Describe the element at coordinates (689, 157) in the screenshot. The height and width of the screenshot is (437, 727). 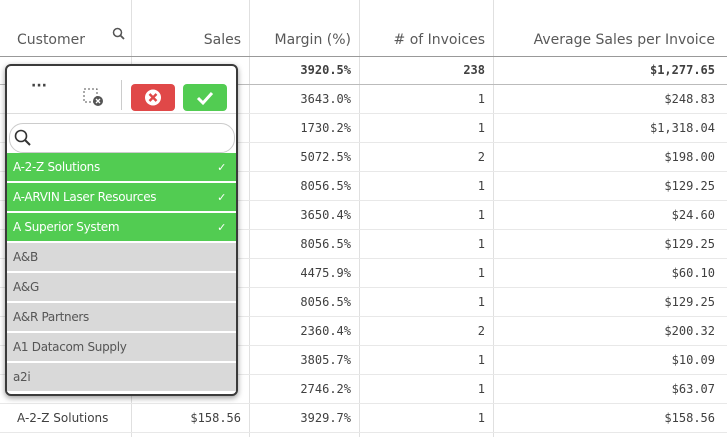
I see `cell: $198.00` at that location.